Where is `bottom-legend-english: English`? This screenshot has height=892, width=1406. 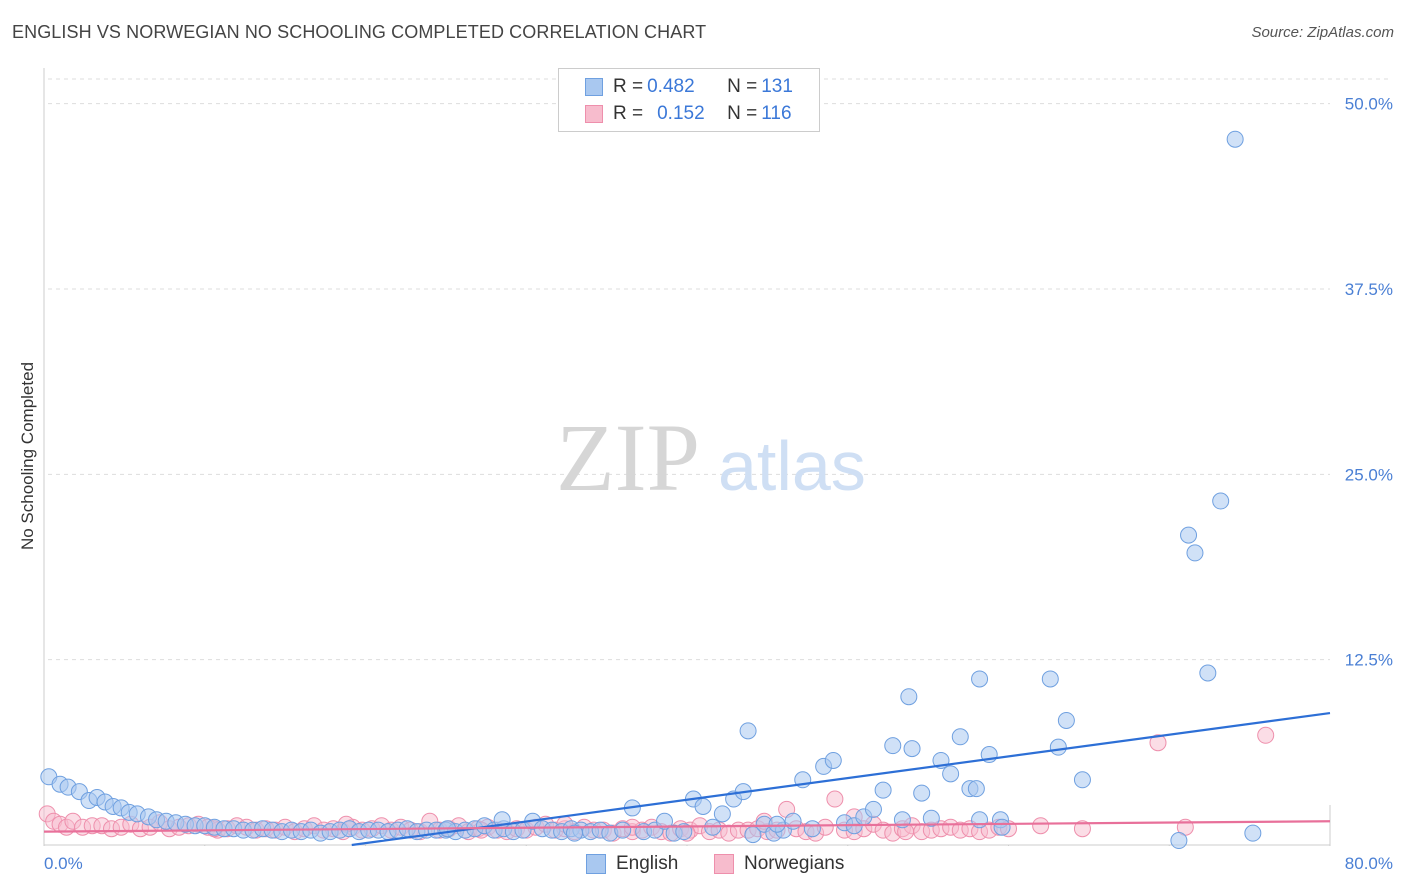 bottom-legend-english: English is located at coordinates (632, 864).